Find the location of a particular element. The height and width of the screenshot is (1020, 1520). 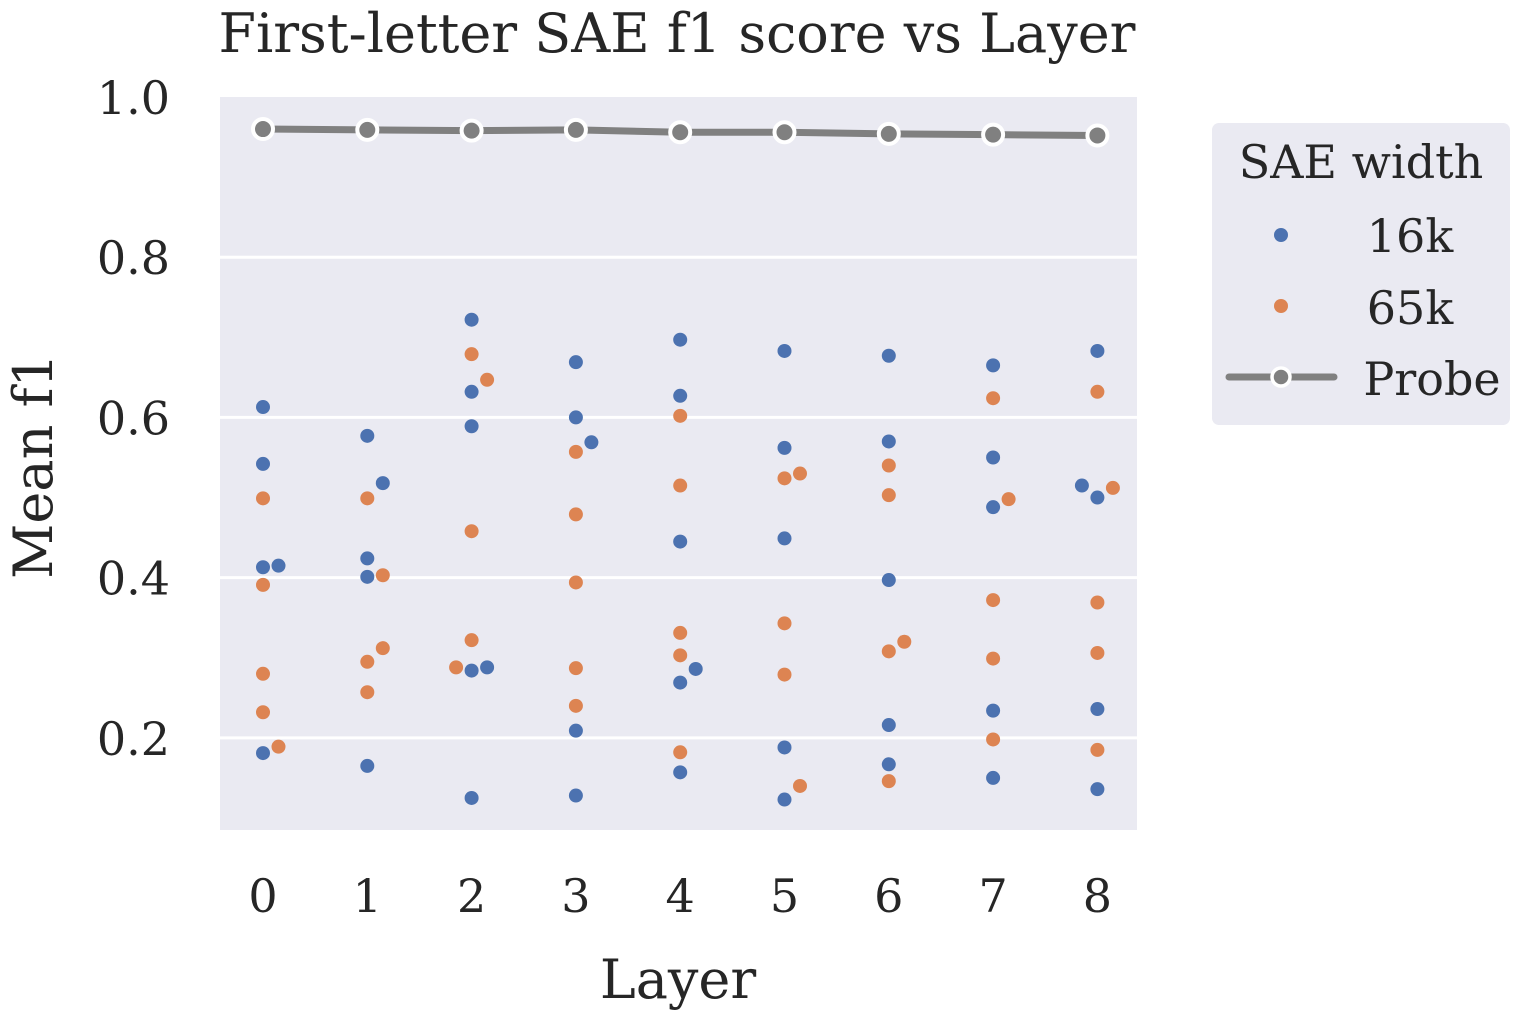

x-tick-label: 0 is located at coordinates (262, 896).